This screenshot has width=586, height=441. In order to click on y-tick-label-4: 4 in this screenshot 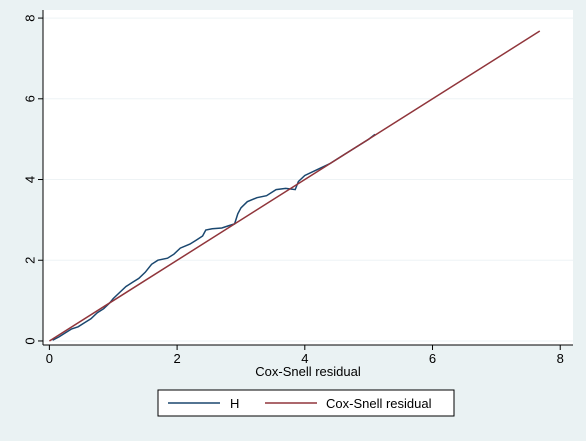, I will do `click(29, 179)`.